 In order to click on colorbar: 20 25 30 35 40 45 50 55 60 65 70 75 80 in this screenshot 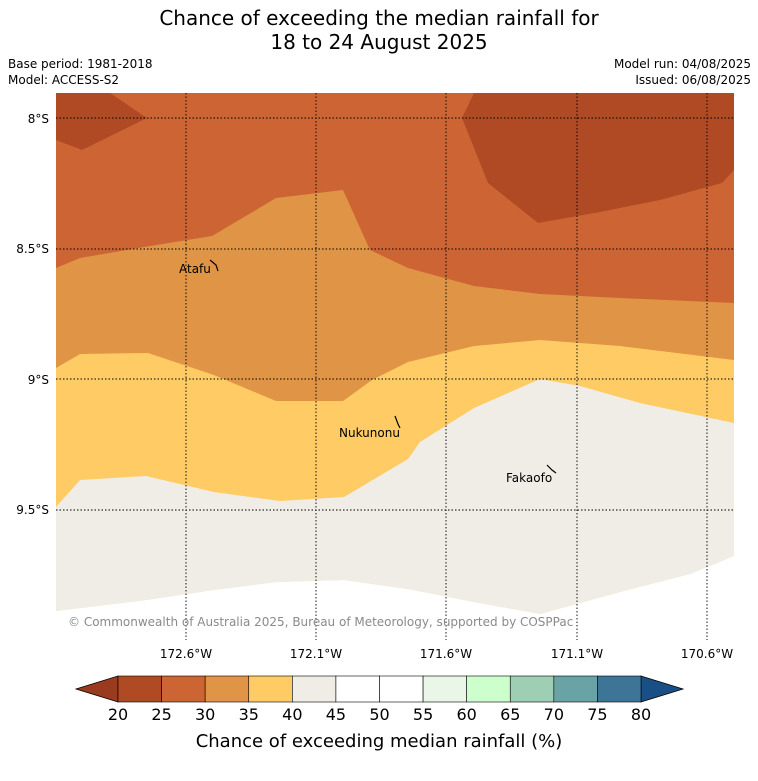, I will do `click(379, 699)`.